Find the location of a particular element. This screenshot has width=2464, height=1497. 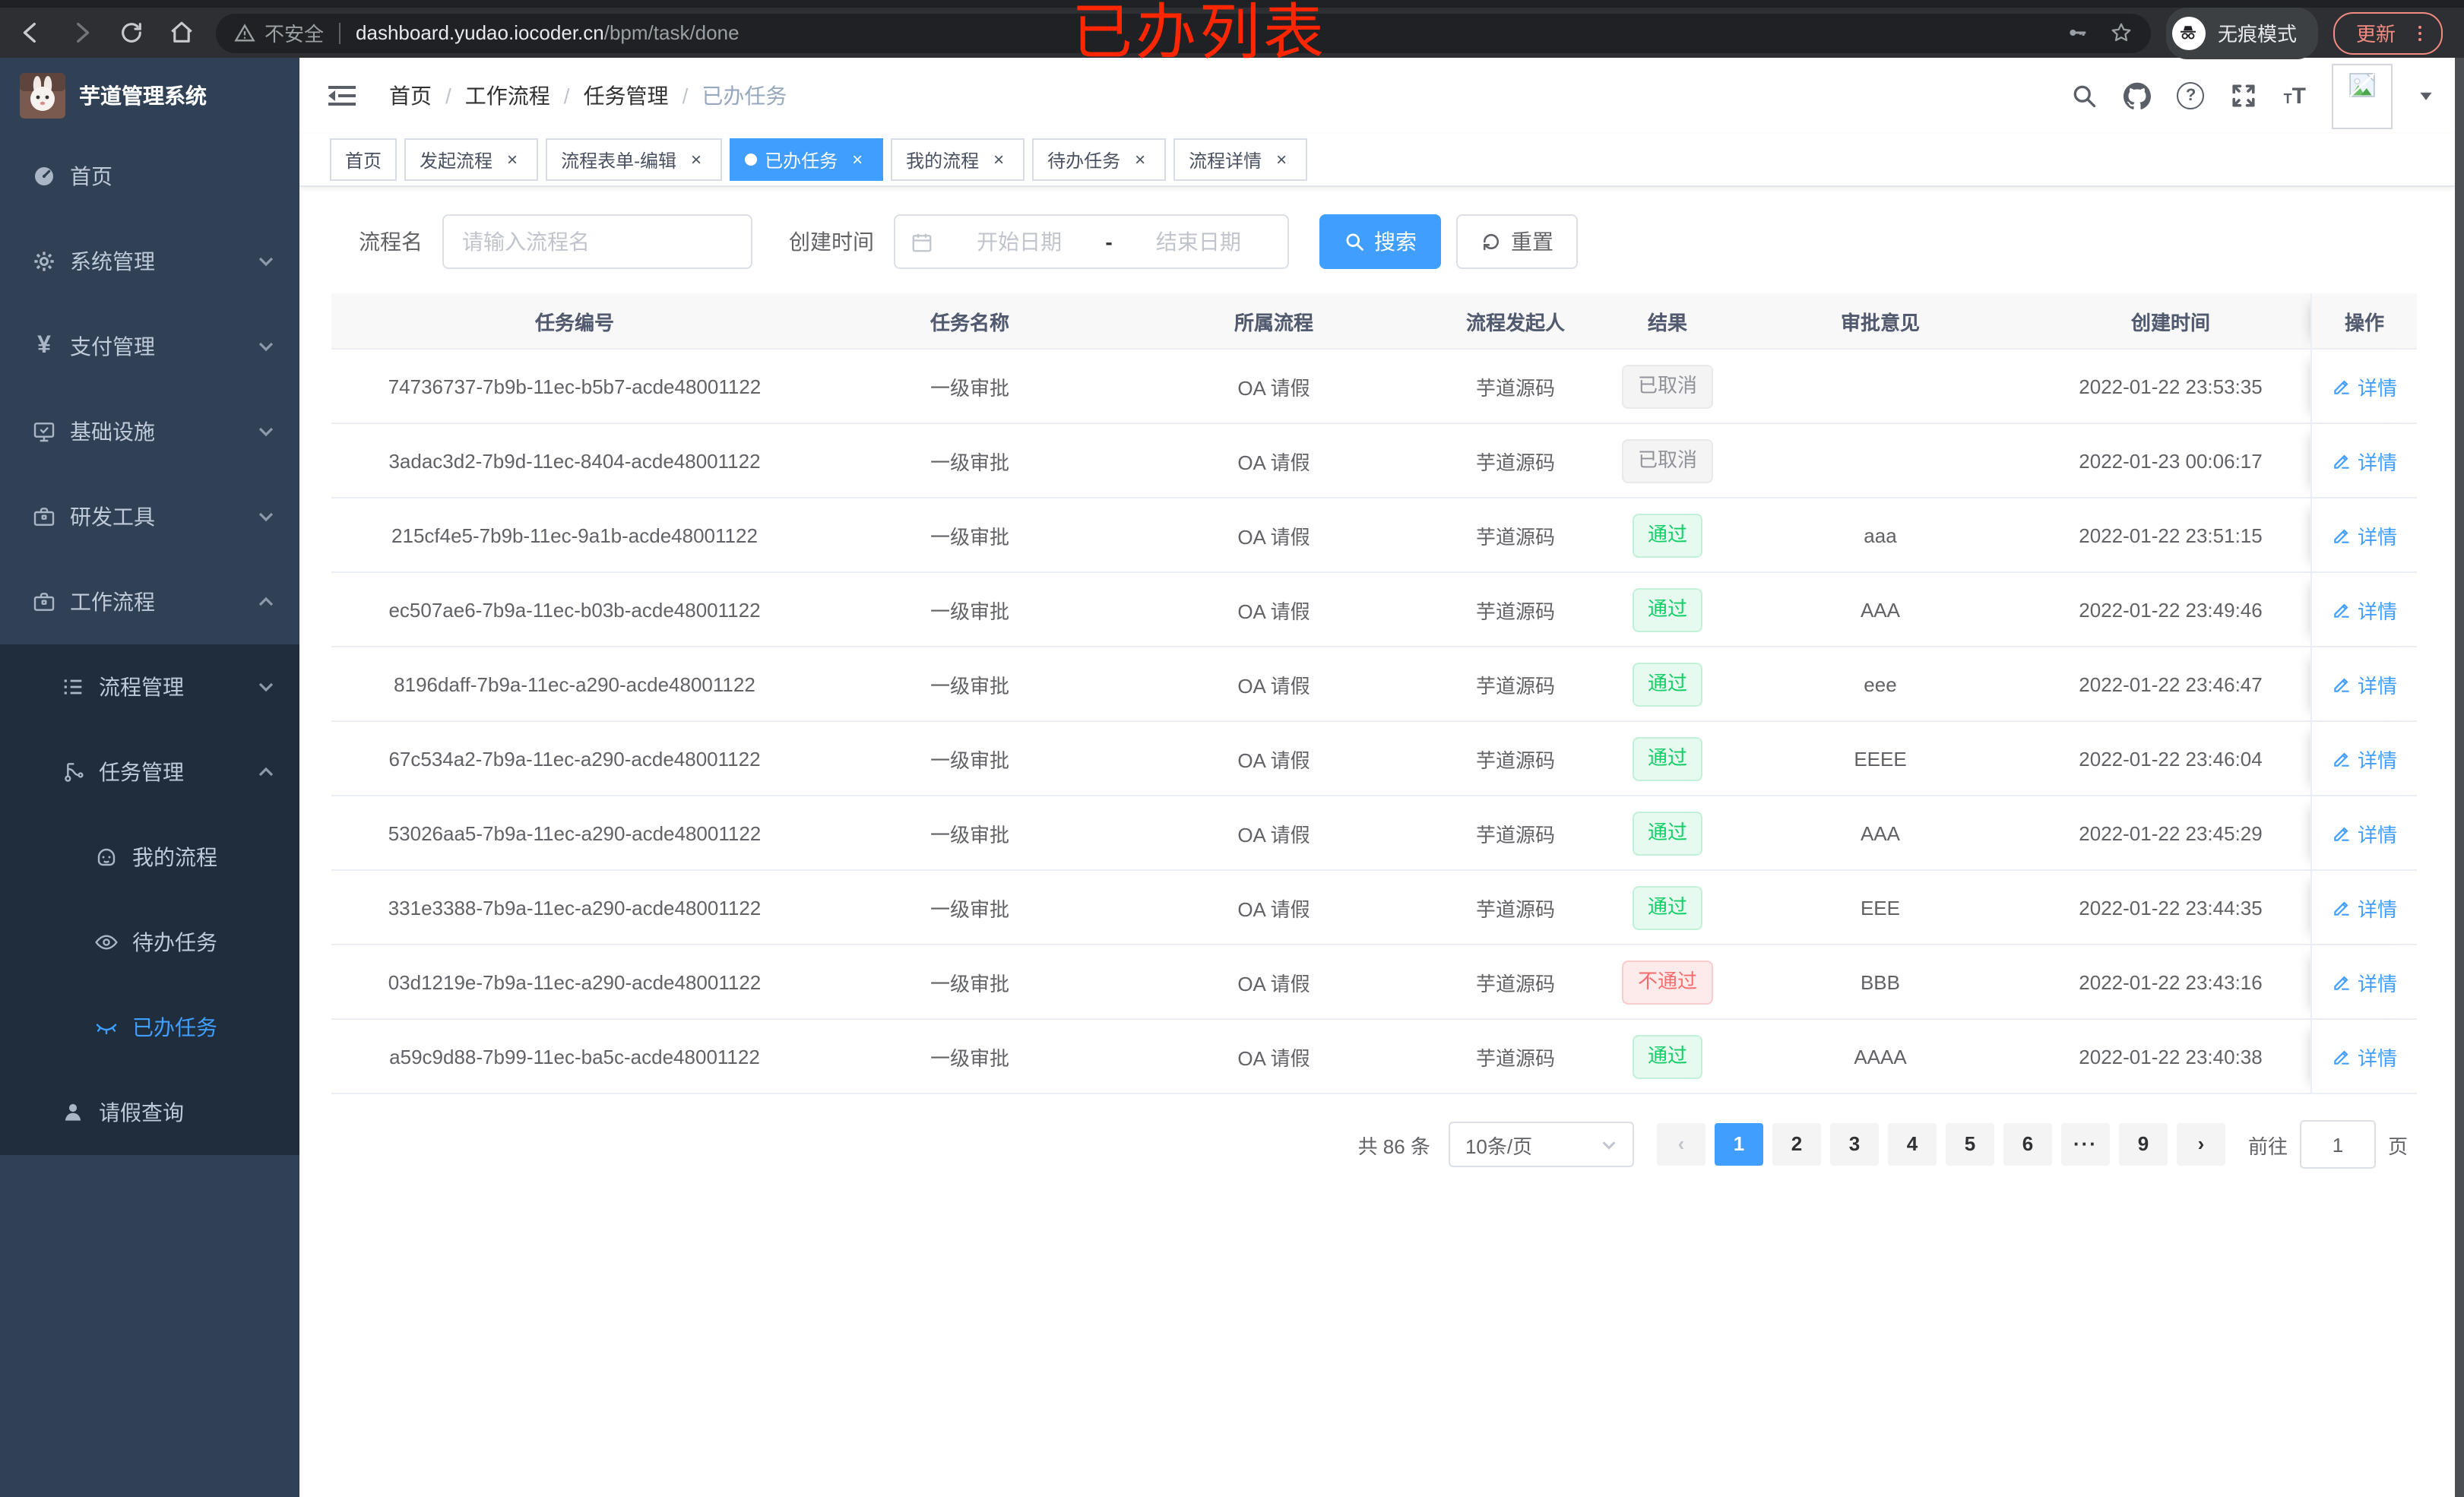

reload-icon is located at coordinates (131, 33).